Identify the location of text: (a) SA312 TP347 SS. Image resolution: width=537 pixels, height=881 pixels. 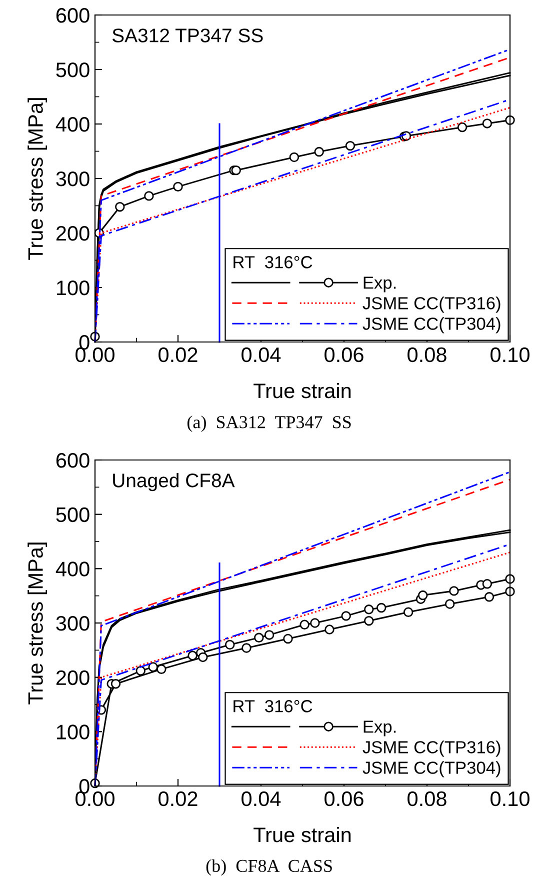
(269, 424).